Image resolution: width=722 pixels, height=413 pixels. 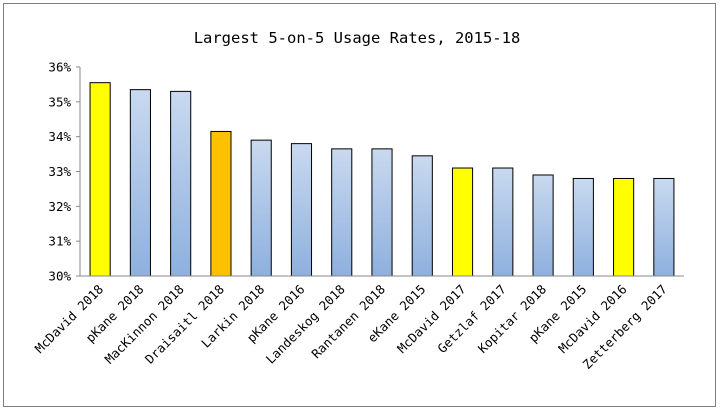 What do you see at coordinates (357, 38) in the screenshot?
I see `chart-title: Largest 5-on-5 Usage Rates, 2015-18` at bounding box center [357, 38].